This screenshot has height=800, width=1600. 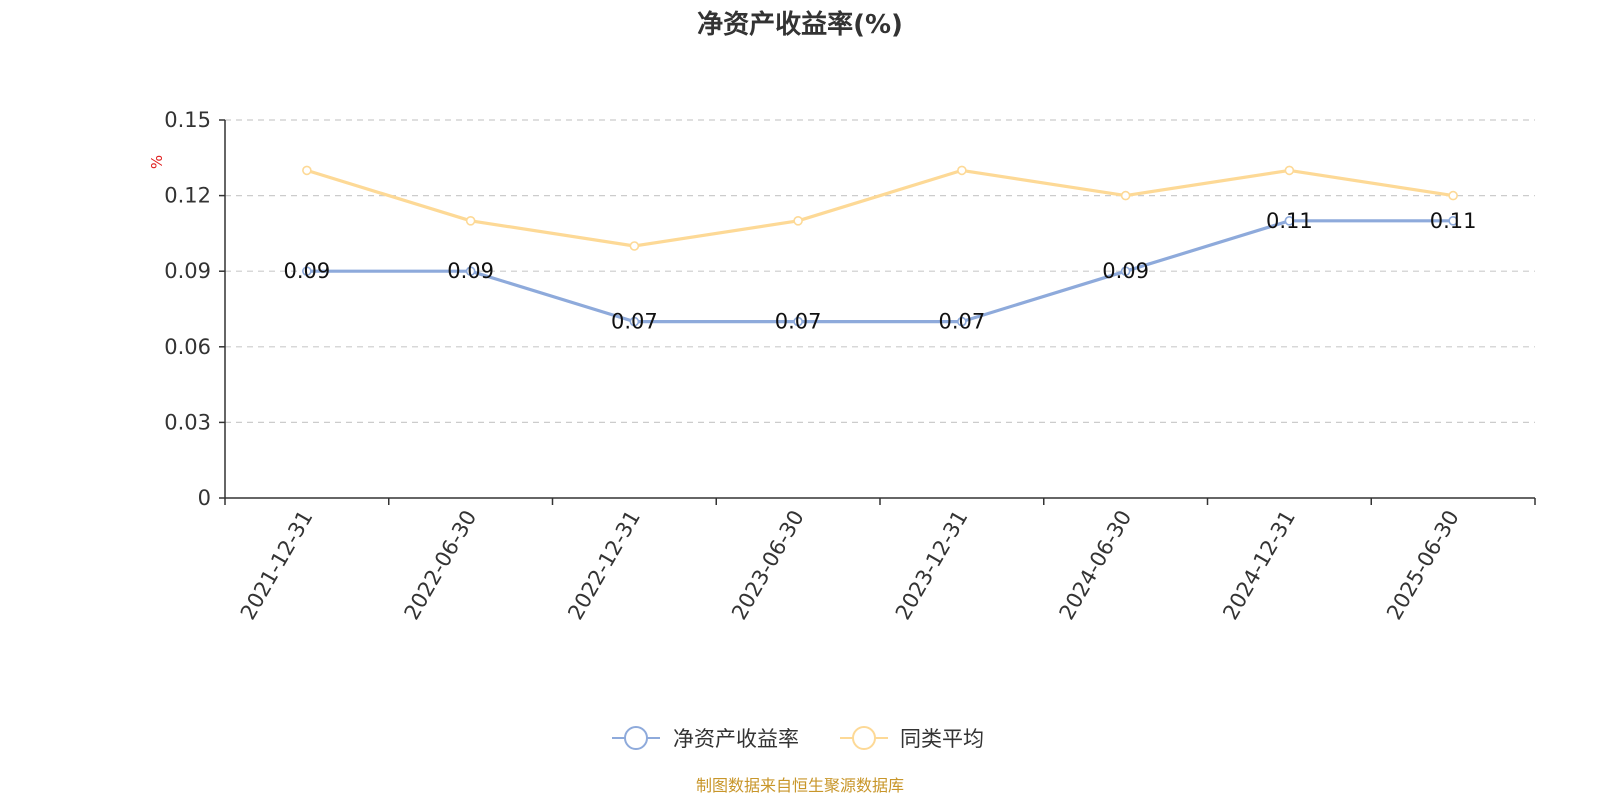 I want to click on data-label-3: 0.07, so click(x=798, y=322).